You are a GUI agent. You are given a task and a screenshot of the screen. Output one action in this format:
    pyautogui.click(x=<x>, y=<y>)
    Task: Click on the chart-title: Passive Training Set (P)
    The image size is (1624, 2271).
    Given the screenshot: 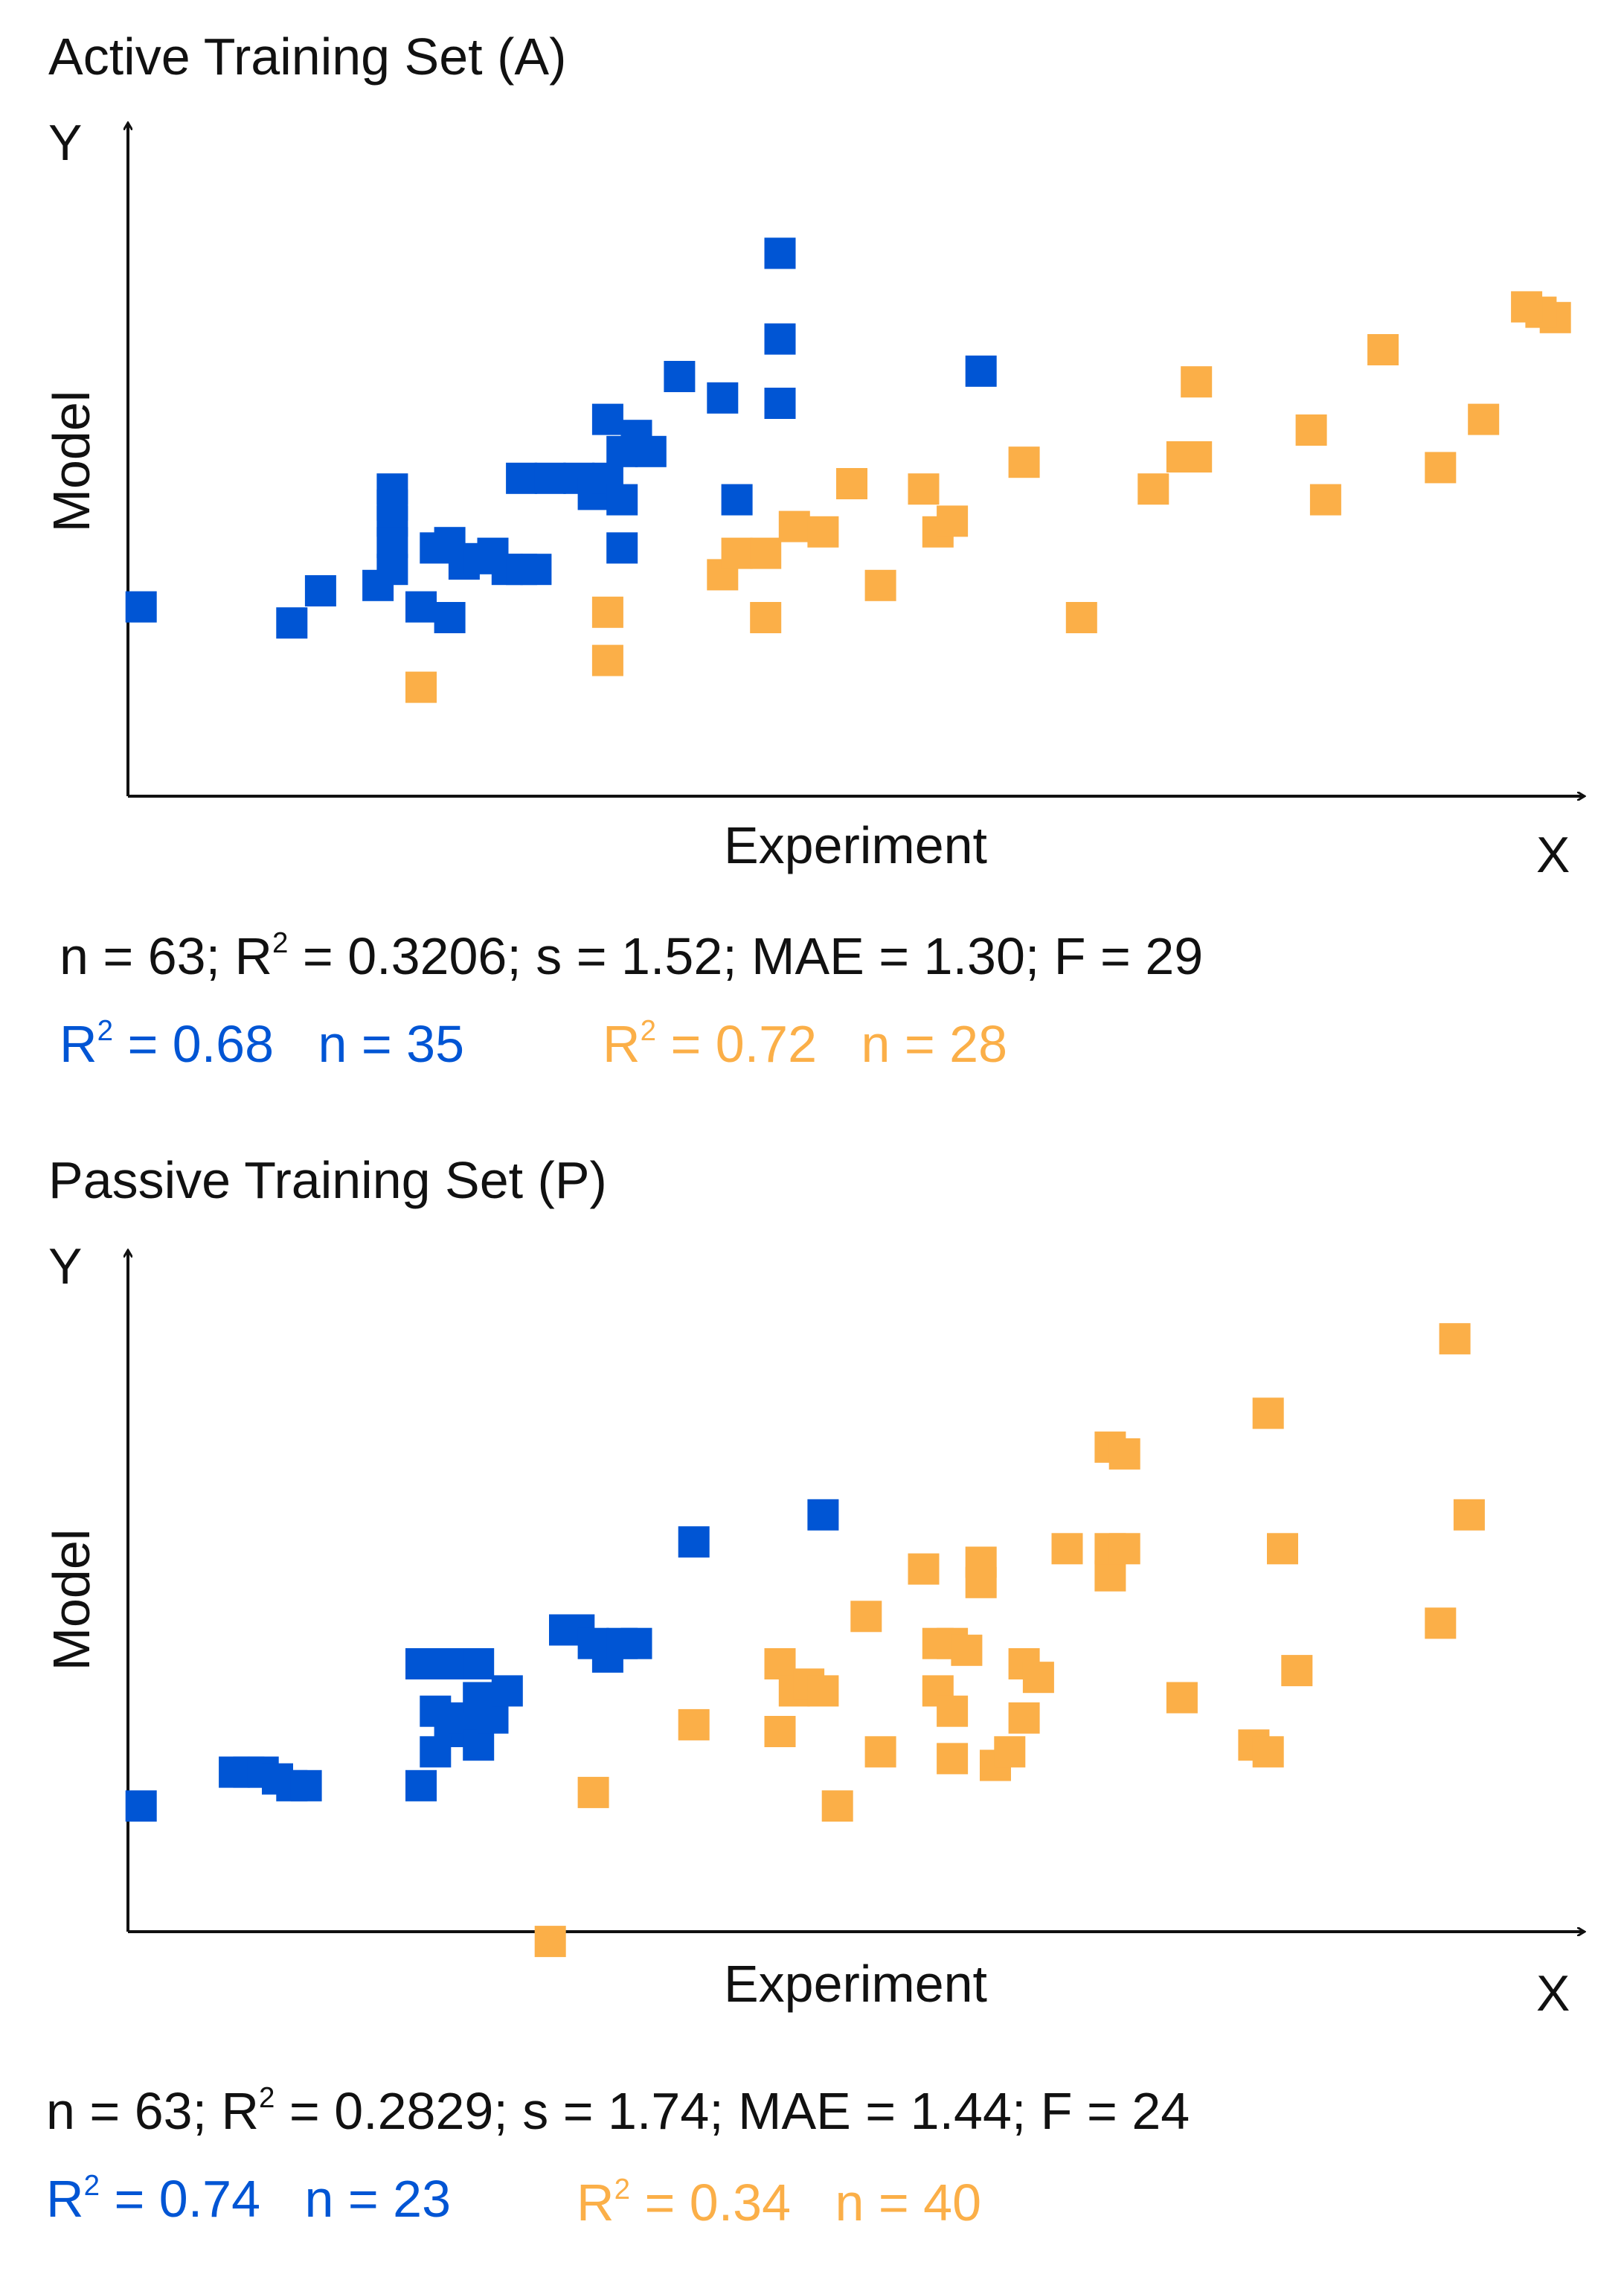 What is the action you would take?
    pyautogui.click(x=328, y=1180)
    